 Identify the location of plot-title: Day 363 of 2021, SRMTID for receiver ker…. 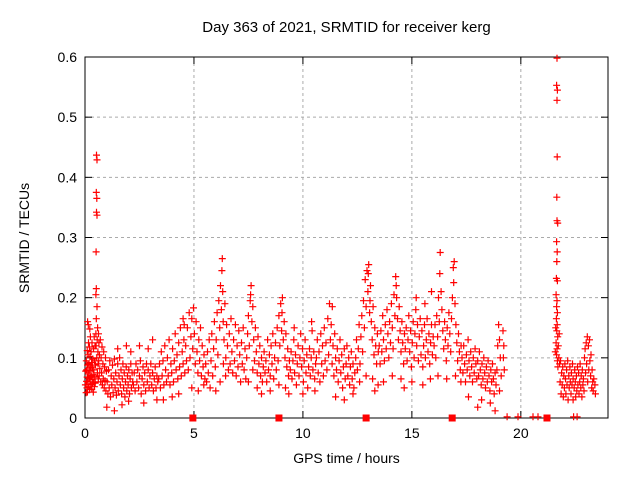
(346, 27).